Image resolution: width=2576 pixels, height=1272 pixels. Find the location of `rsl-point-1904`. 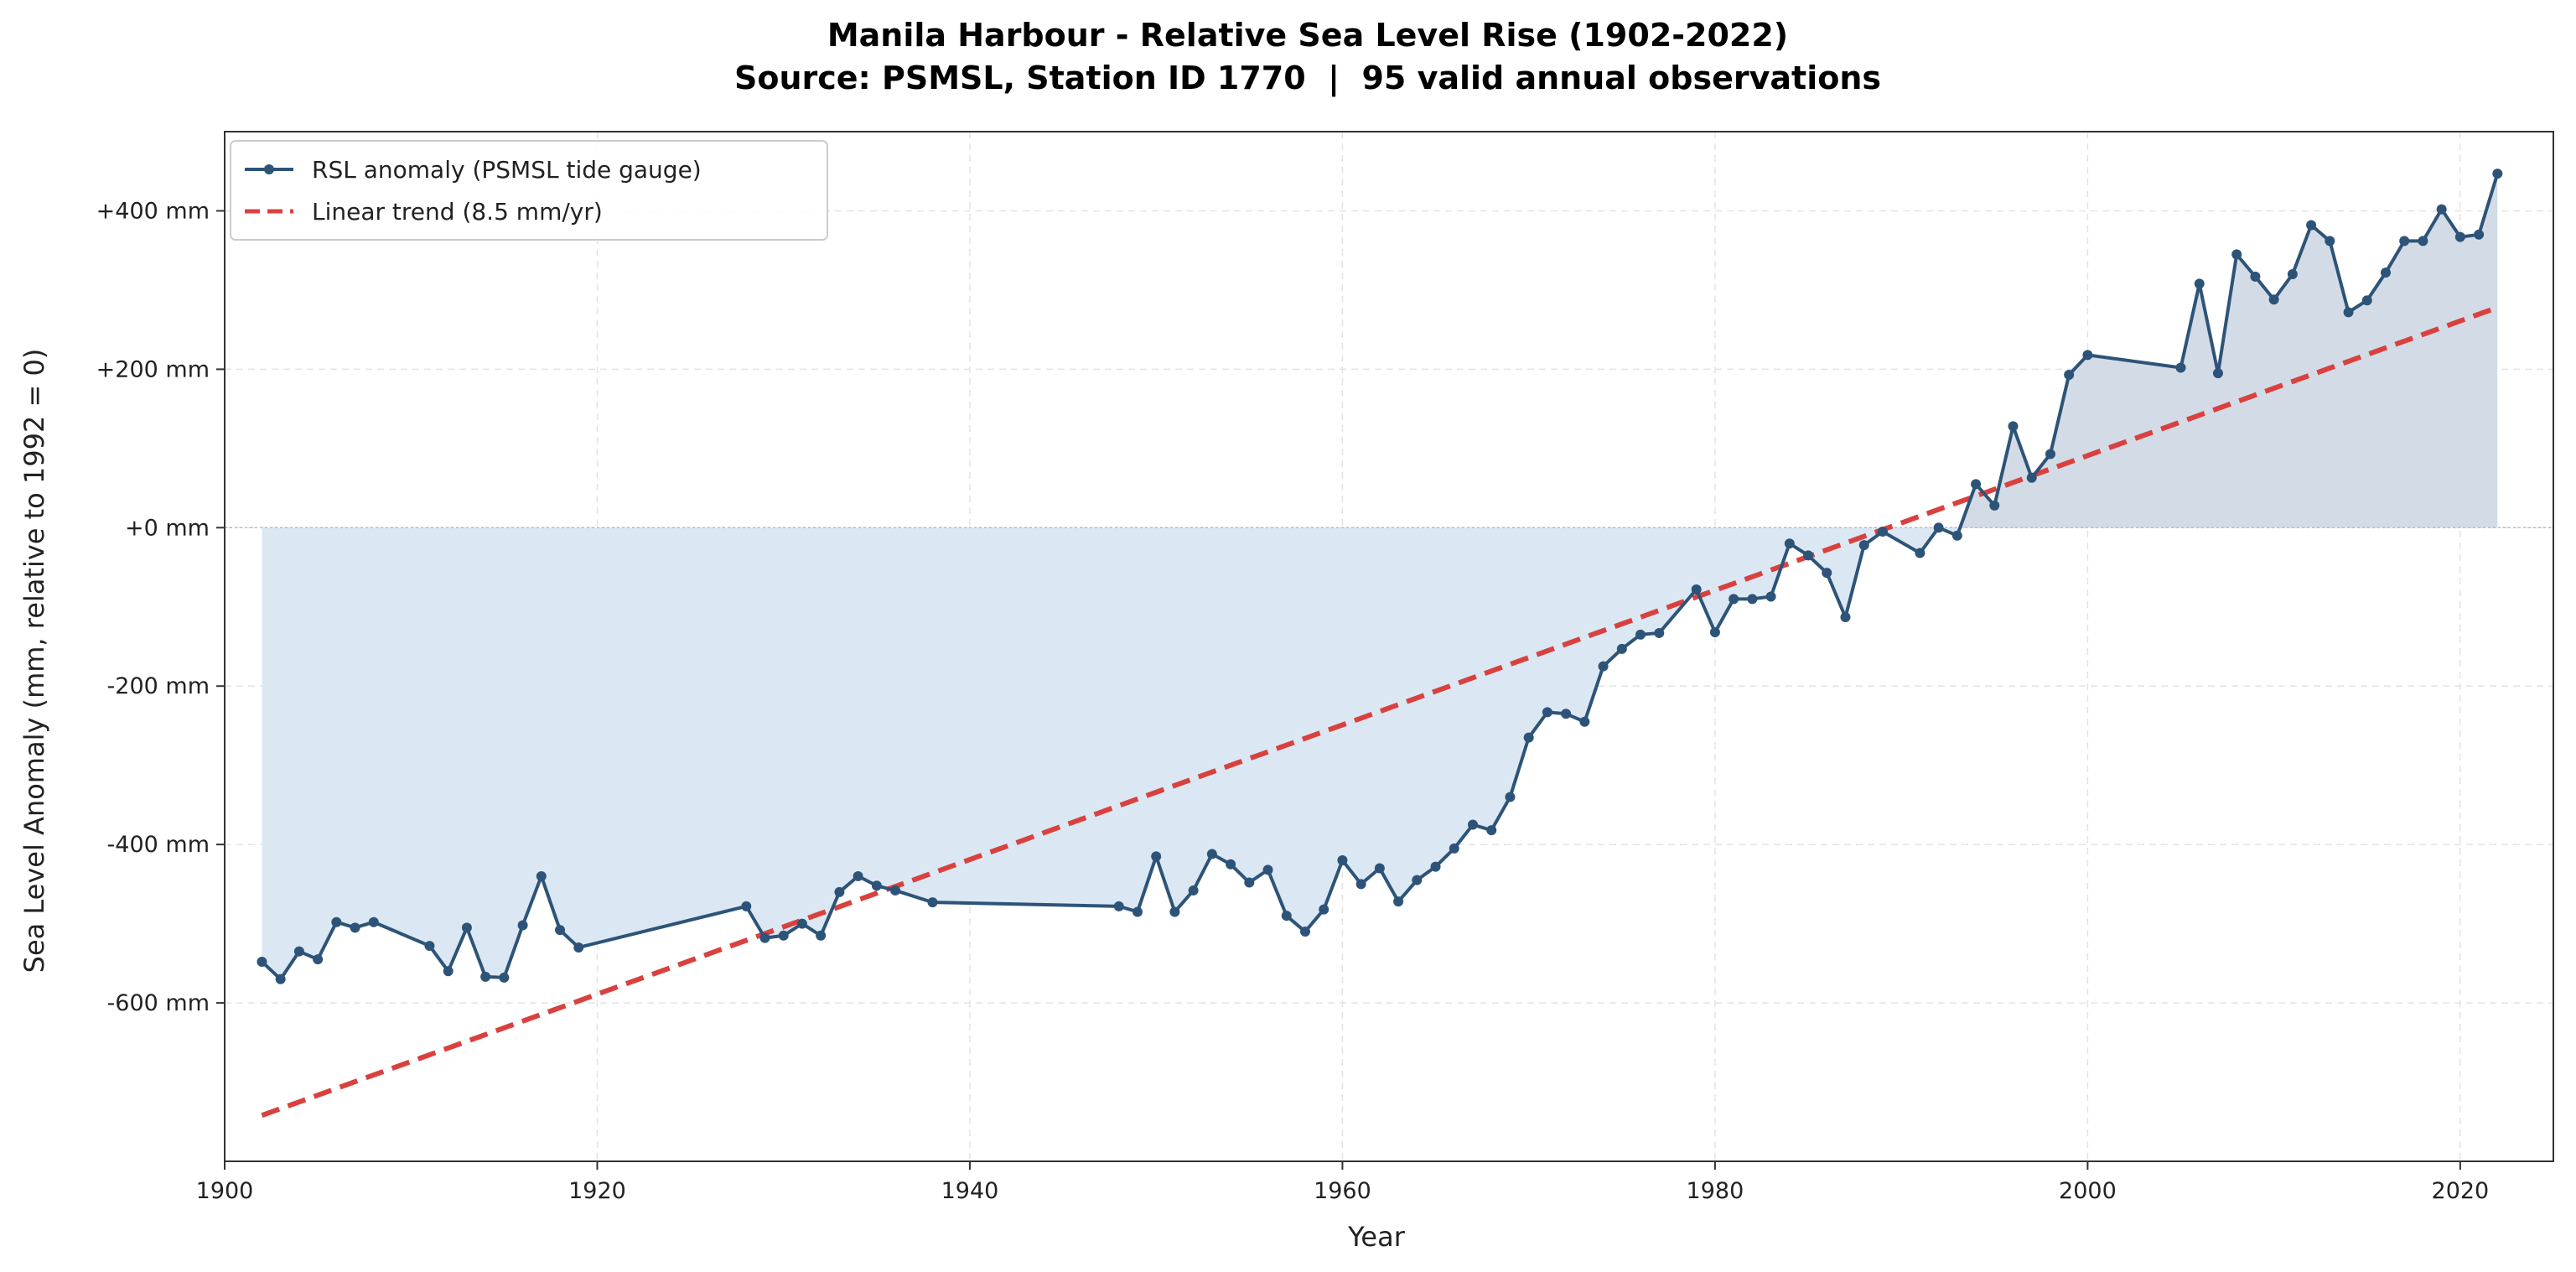

rsl-point-1904 is located at coordinates (298, 951).